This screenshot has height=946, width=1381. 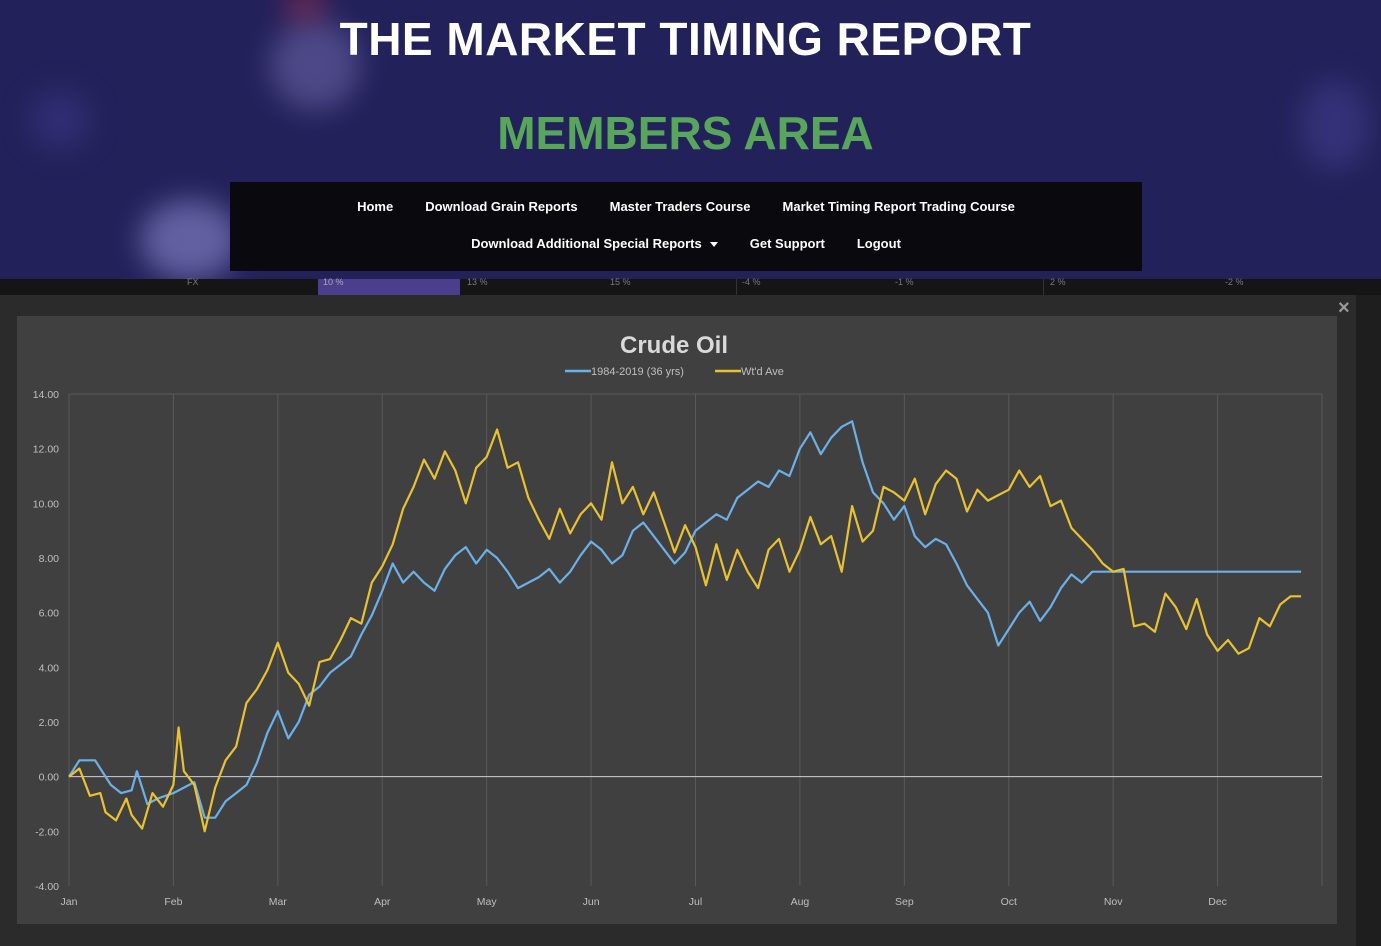 I want to click on x-tick-label: Dec, so click(x=1217, y=902).